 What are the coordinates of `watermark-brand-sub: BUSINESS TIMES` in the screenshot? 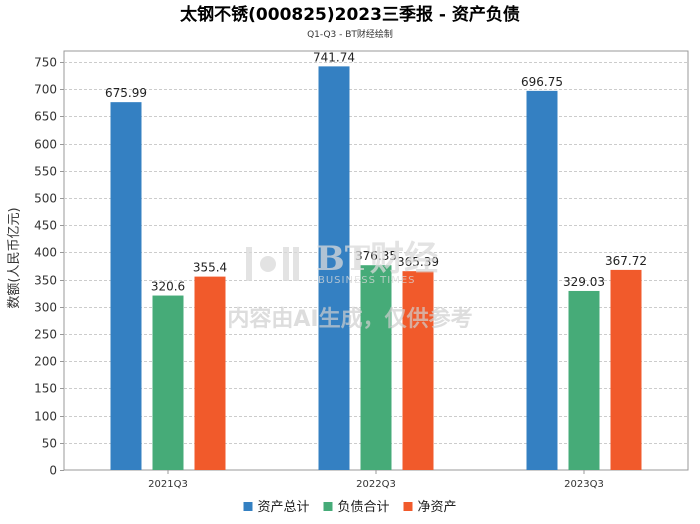 It's located at (367, 280).